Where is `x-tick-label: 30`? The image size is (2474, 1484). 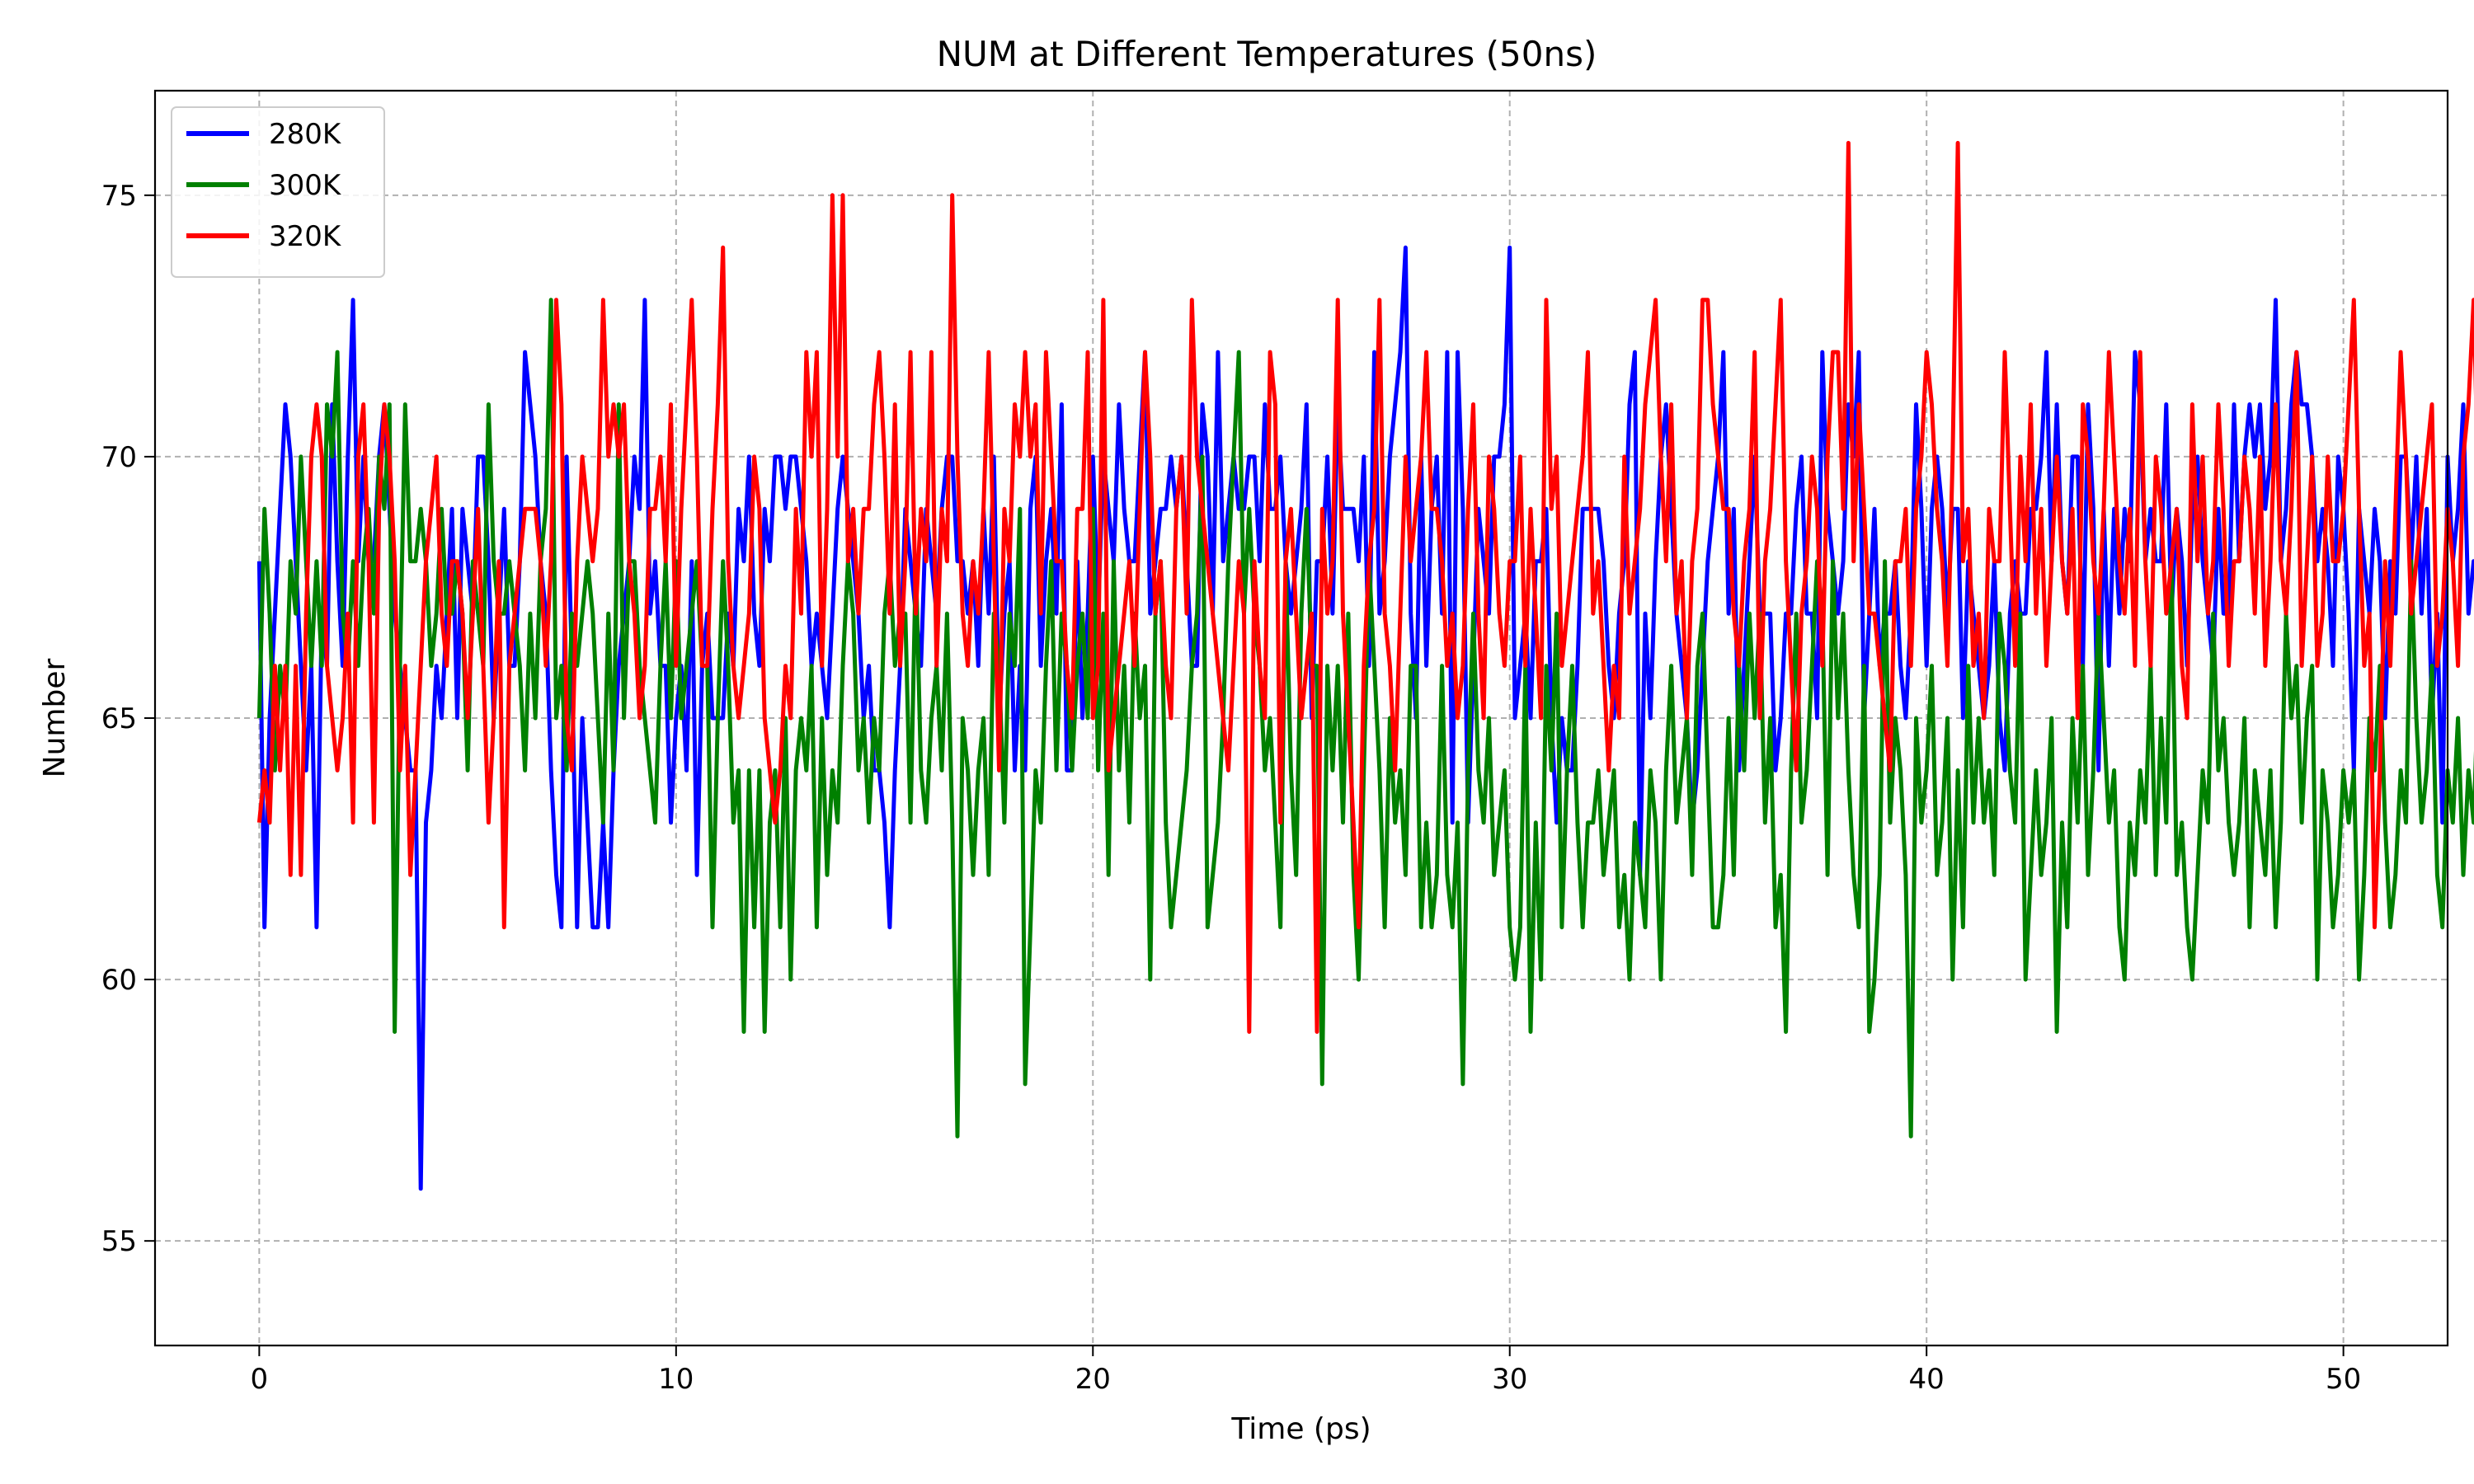
x-tick-label: 30 is located at coordinates (1509, 1379).